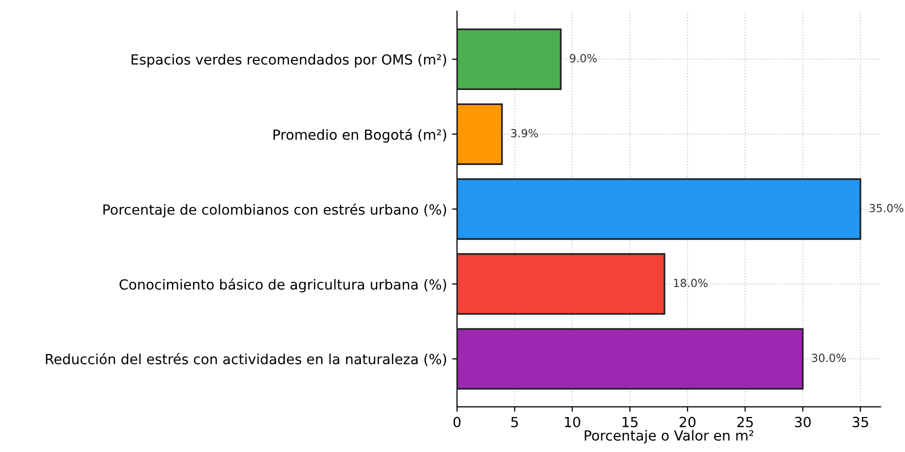  What do you see at coordinates (829, 358) in the screenshot?
I see `data-label: 30.0%` at bounding box center [829, 358].